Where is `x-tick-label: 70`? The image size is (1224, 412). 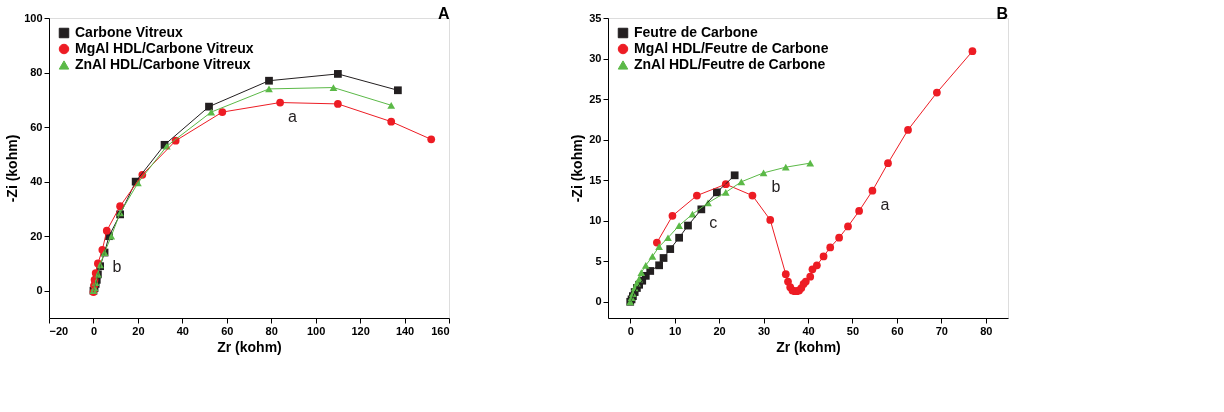 x-tick-label: 70 is located at coordinates (941, 330).